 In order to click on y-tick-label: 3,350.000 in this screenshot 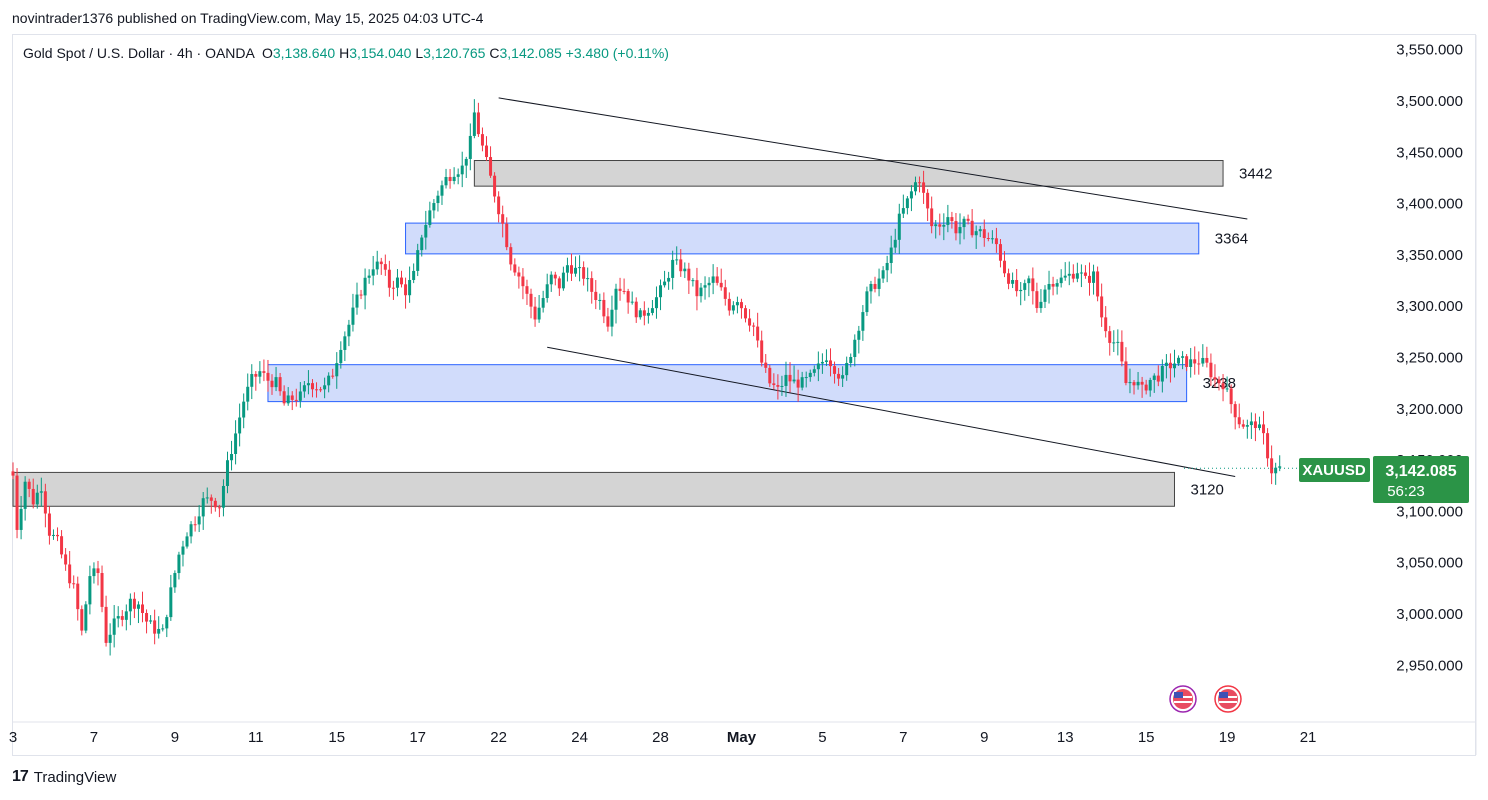, I will do `click(1429, 255)`.